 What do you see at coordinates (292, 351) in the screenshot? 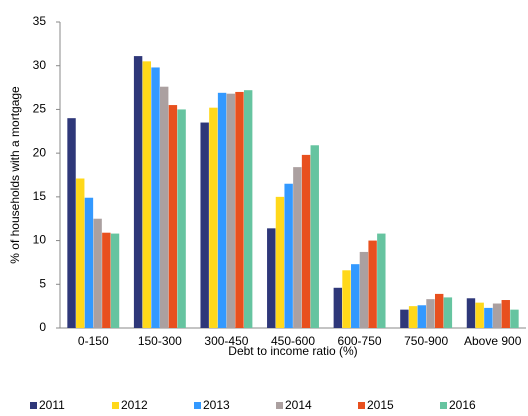
I see `x-axis-title: Debt to income ratio (%)` at bounding box center [292, 351].